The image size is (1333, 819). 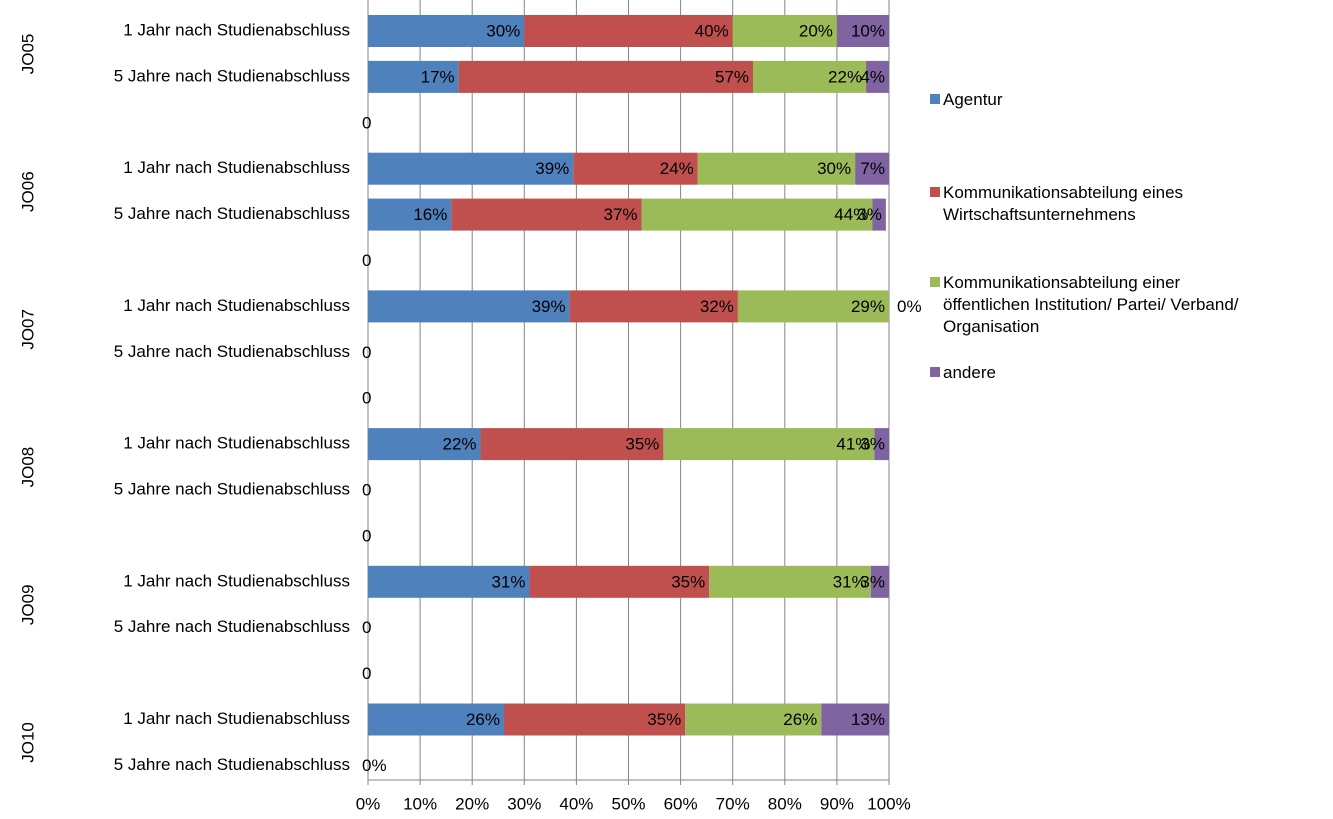 I want to click on x-tick-label: 20%, so click(x=472, y=803).